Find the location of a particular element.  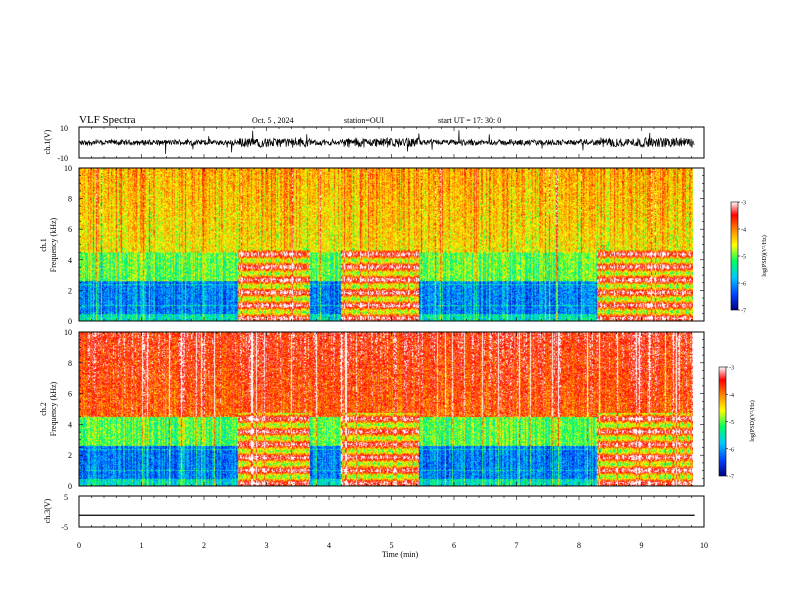

ch2-colorbar-ticks: -3 -4 -5 -6 -7 is located at coordinates (730, 423).